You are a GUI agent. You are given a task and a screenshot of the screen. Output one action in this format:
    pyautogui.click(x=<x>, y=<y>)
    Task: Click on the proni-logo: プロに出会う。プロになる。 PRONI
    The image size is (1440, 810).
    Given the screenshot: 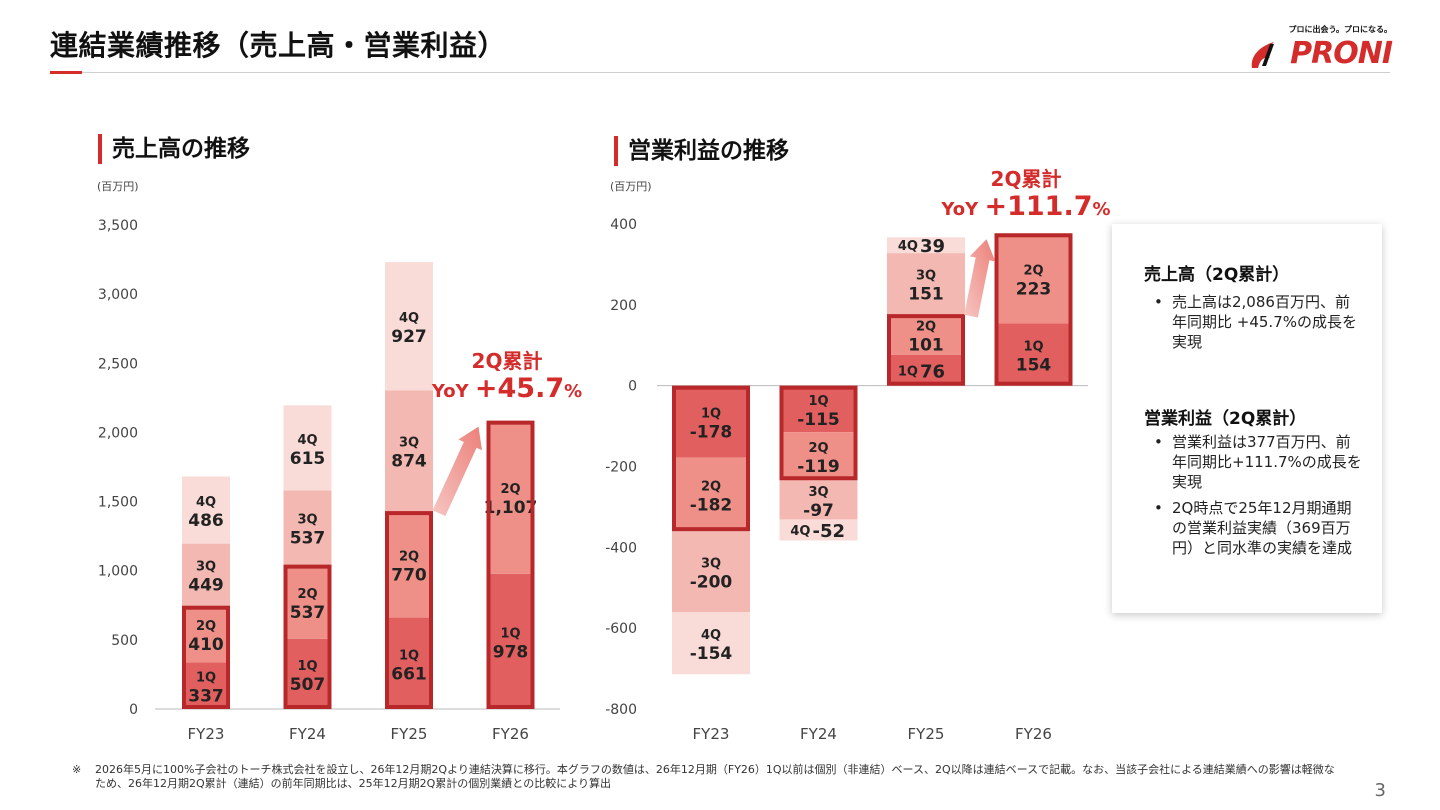 What is the action you would take?
    pyautogui.click(x=1317, y=47)
    